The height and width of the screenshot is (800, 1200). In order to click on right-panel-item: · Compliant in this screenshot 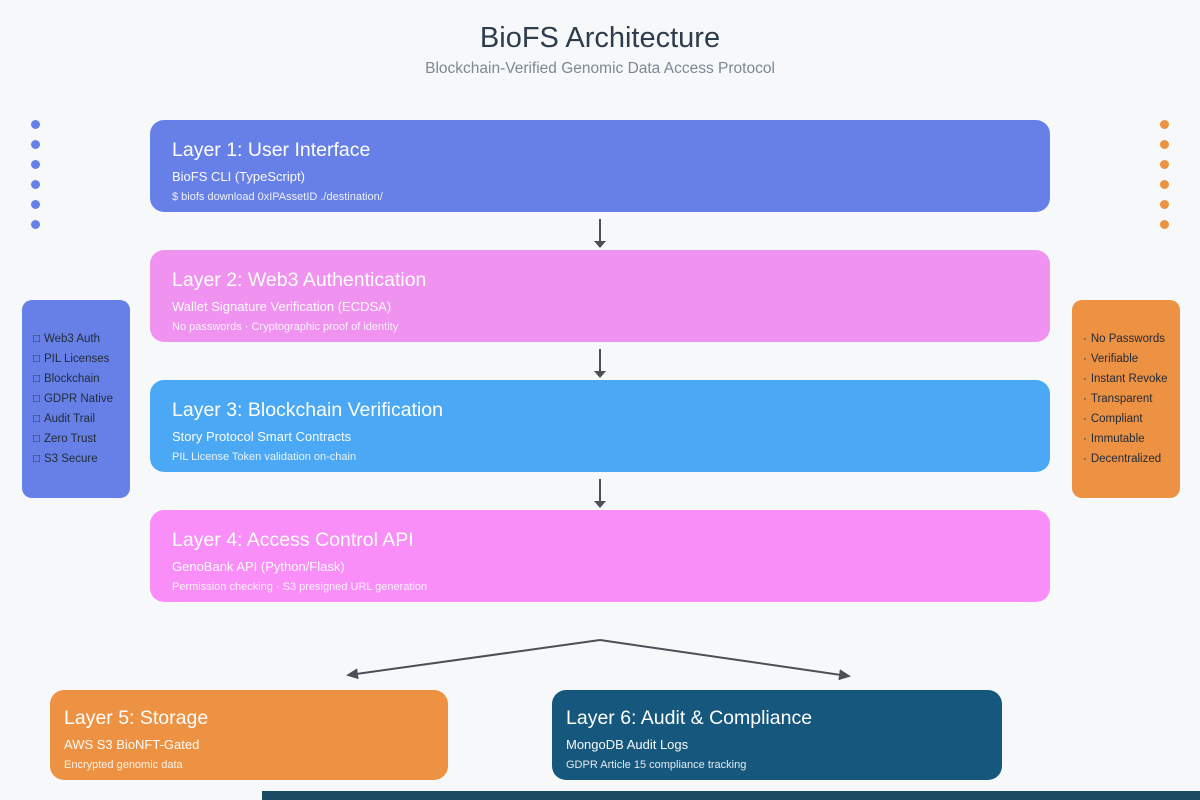, I will do `click(1131, 419)`.